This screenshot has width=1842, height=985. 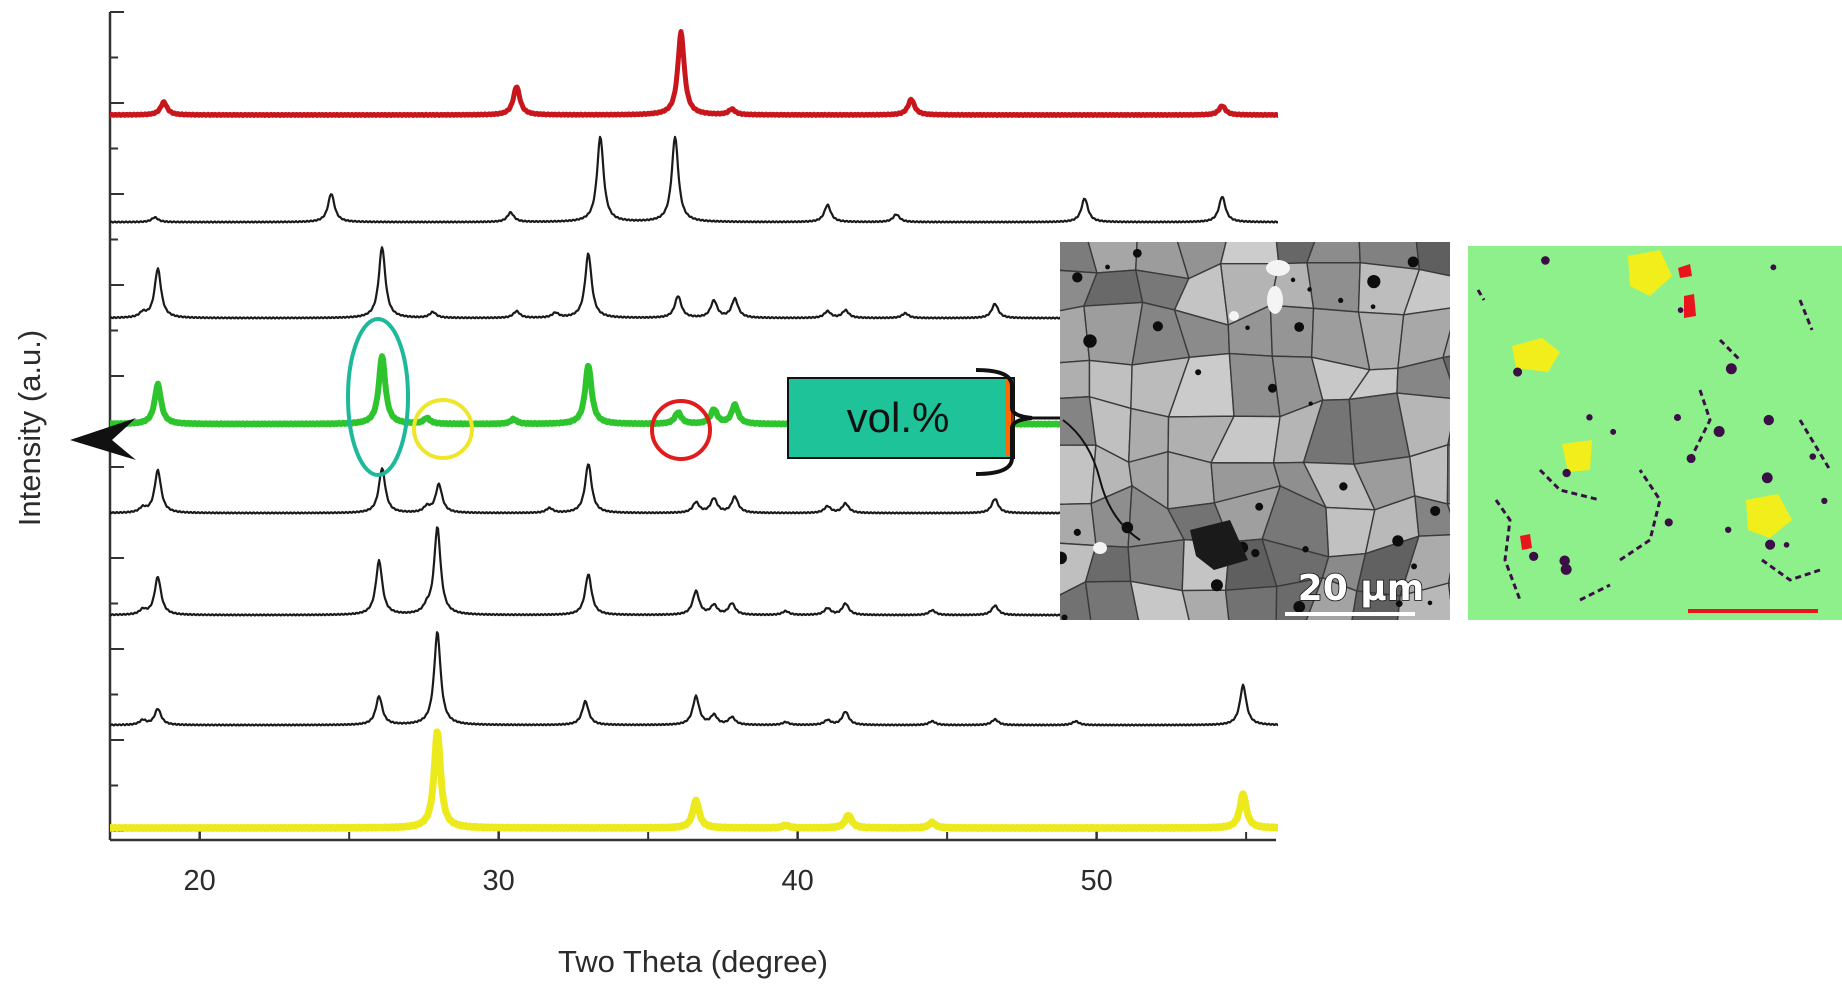 What do you see at coordinates (1219, 545) in the screenshot?
I see `sem-dark-grain` at bounding box center [1219, 545].